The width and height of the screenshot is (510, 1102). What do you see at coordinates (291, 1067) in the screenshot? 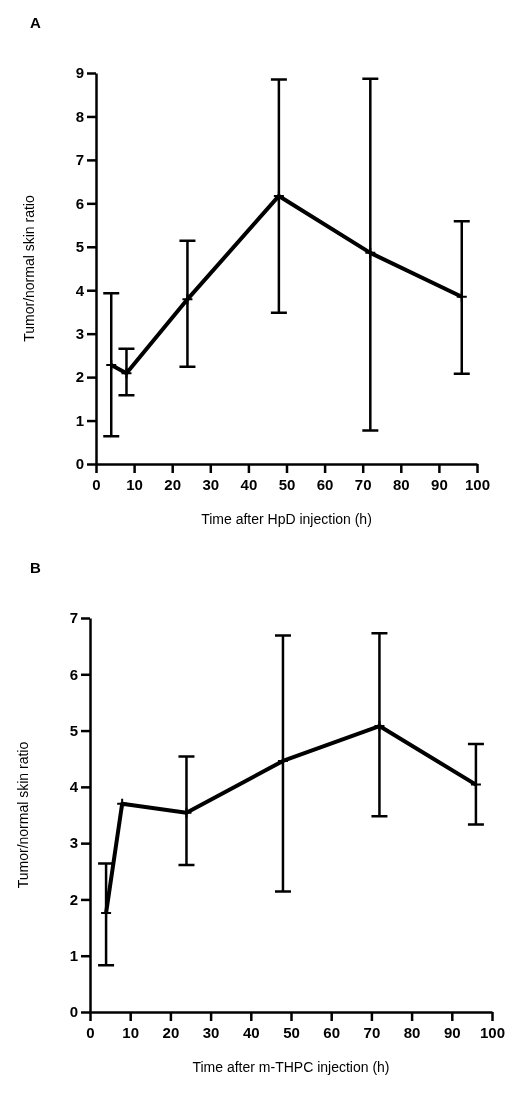
I see `x-axis-title: Time after m-THPC injection (h)` at bounding box center [291, 1067].